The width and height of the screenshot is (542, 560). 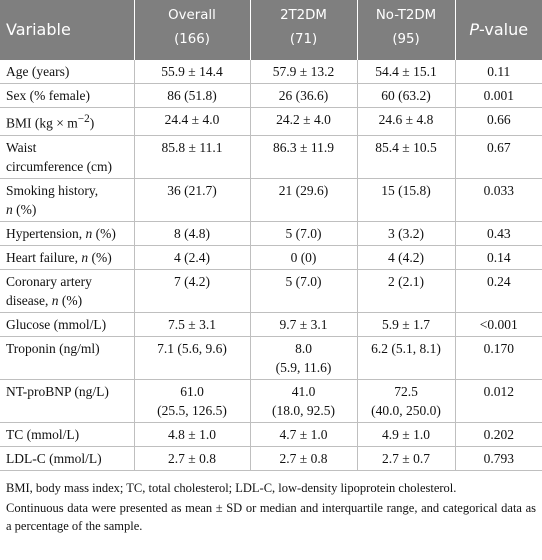 I want to click on cell: 0.170, so click(x=498, y=358).